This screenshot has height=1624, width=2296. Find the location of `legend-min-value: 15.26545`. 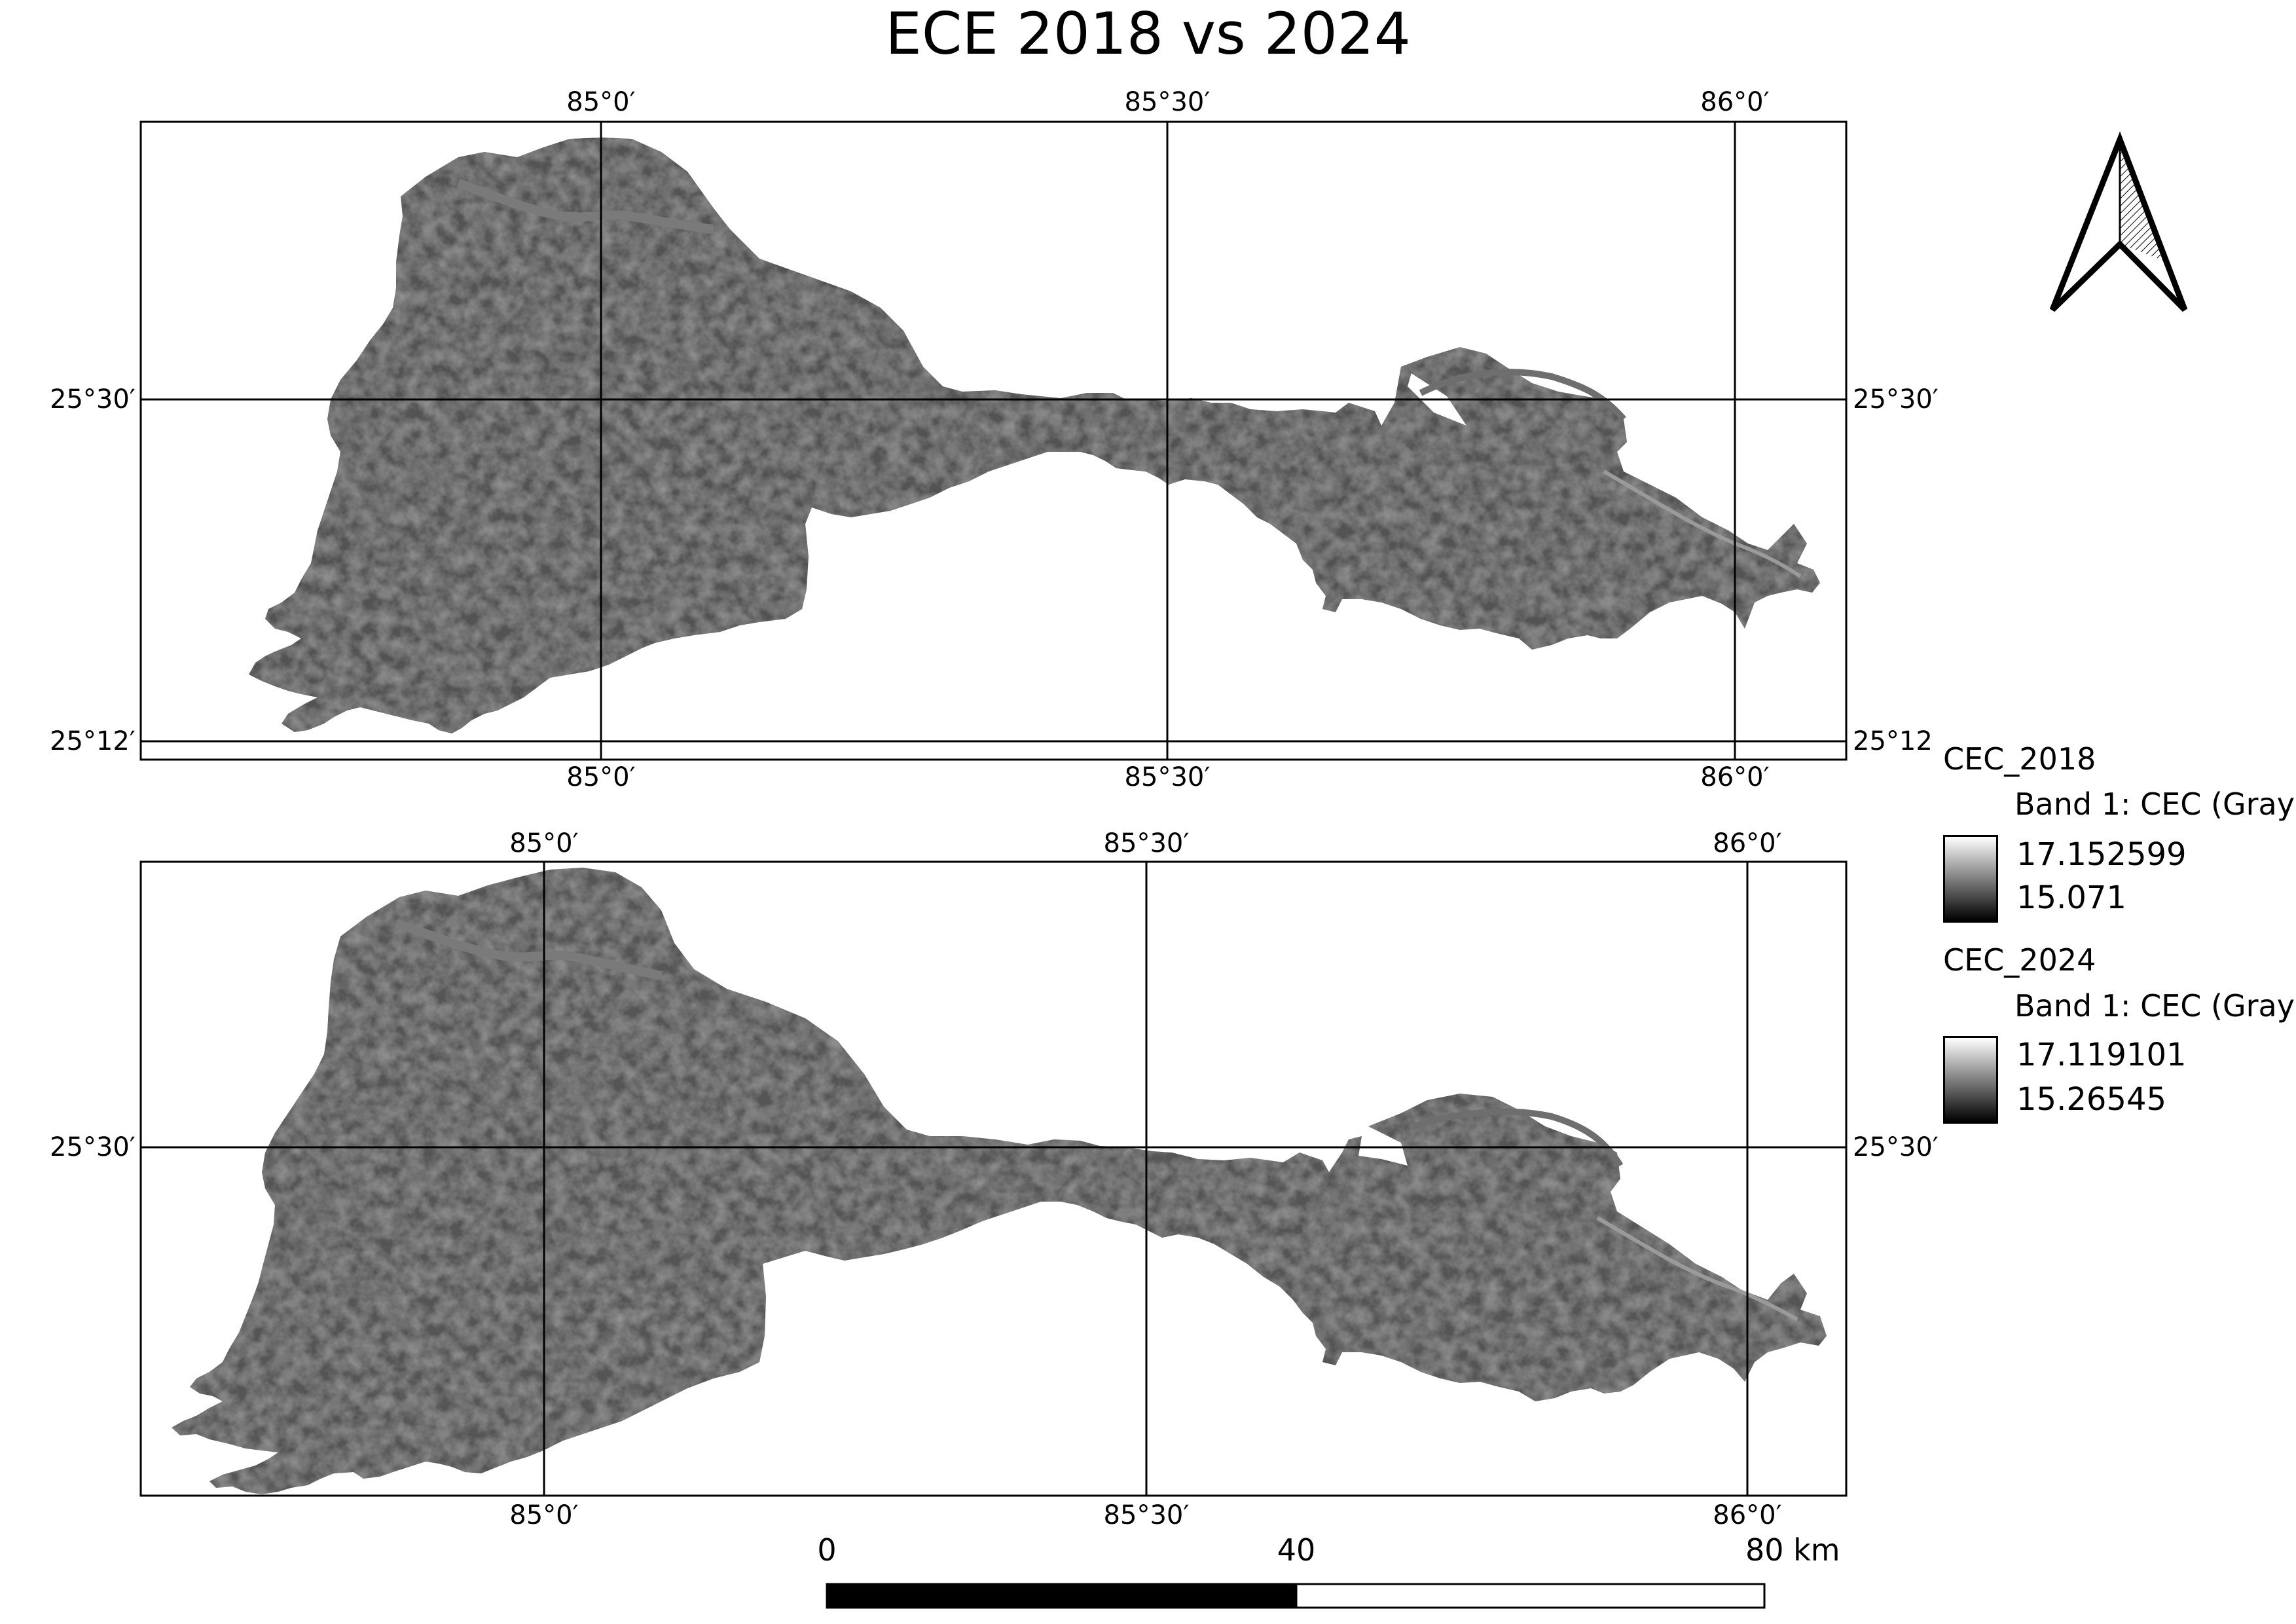

legend-min-value: 15.26545 is located at coordinates (2091, 1099).